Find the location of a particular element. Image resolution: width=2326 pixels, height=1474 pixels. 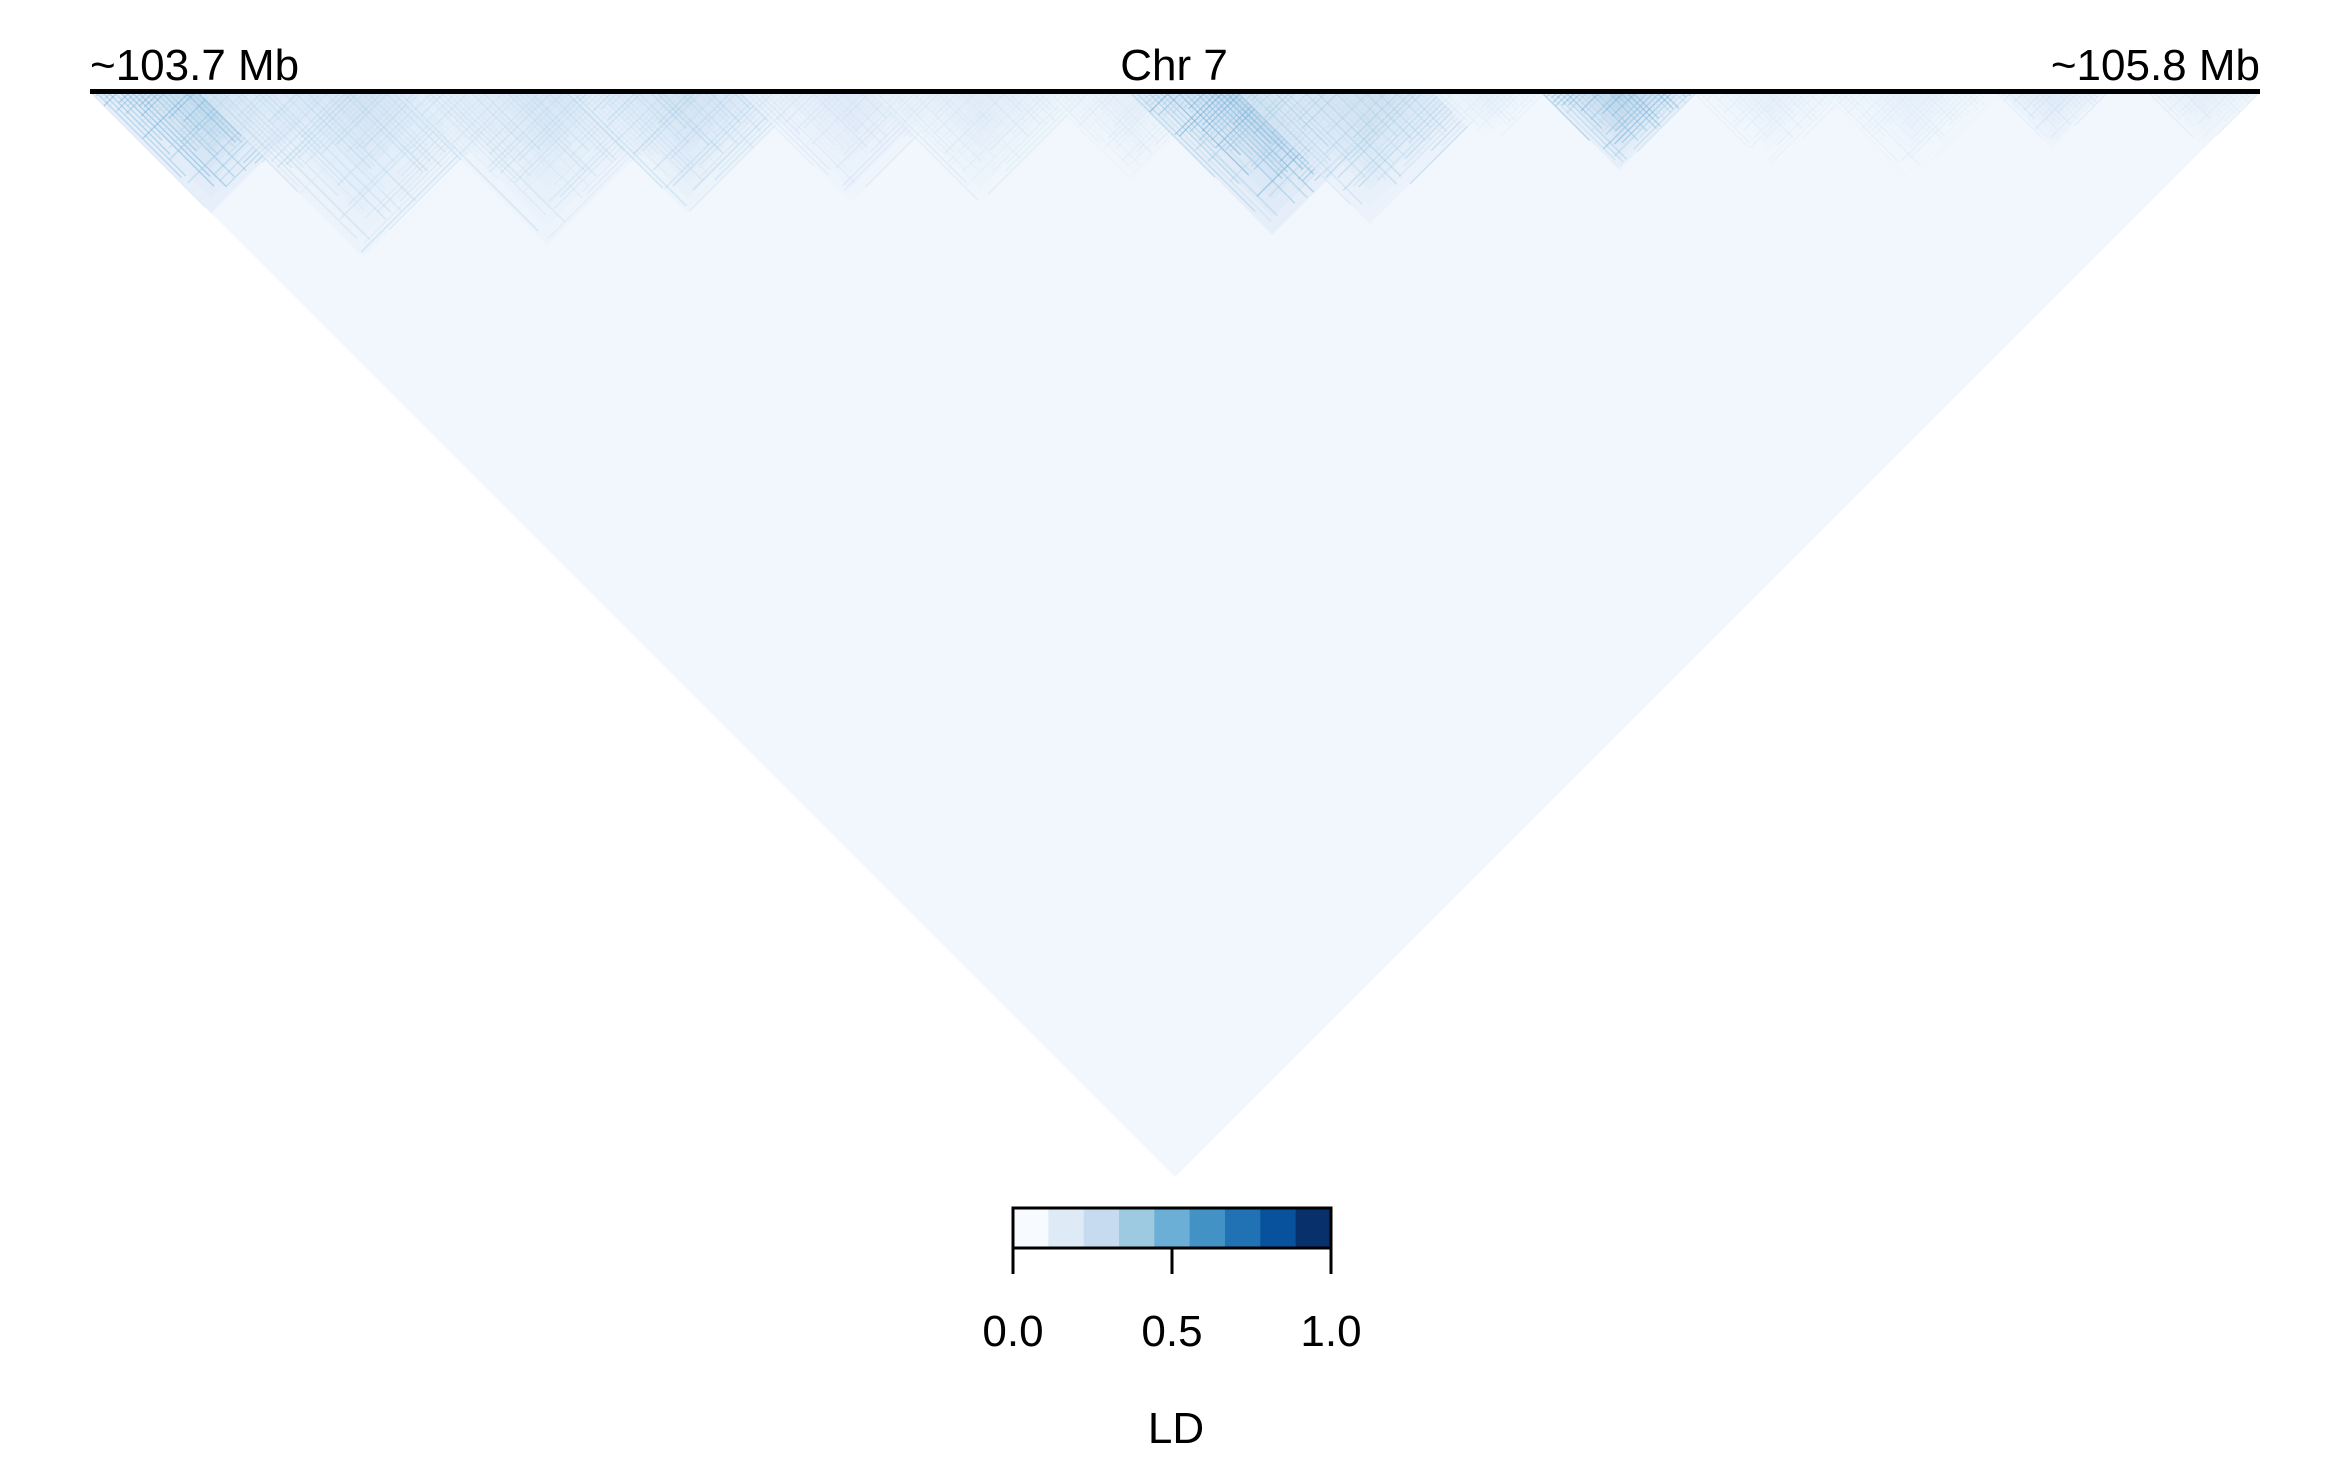

legend-color-swatch is located at coordinates (1278, 1228).